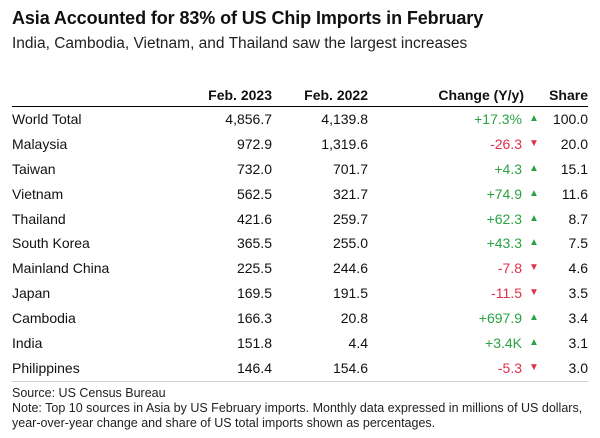  Describe the element at coordinates (578, 243) in the screenshot. I see `value-share: 7.5` at that location.